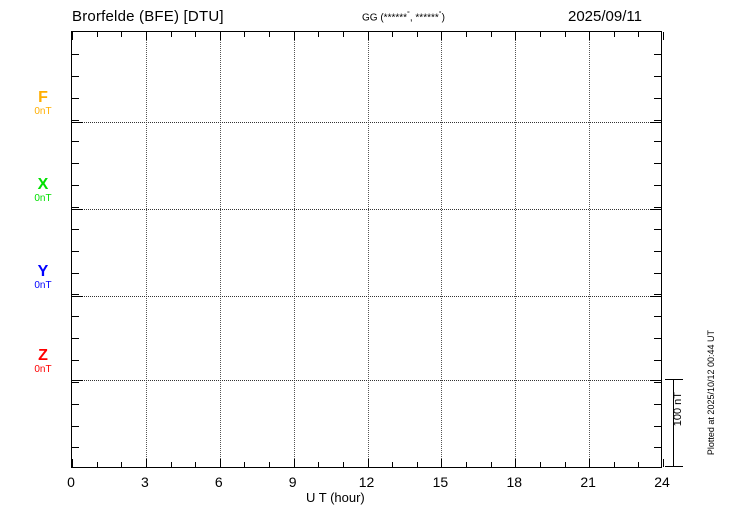 This screenshot has height=520, width=730. Describe the element at coordinates (590, 249) in the screenshot. I see `vertical-gridline-21h` at that location.